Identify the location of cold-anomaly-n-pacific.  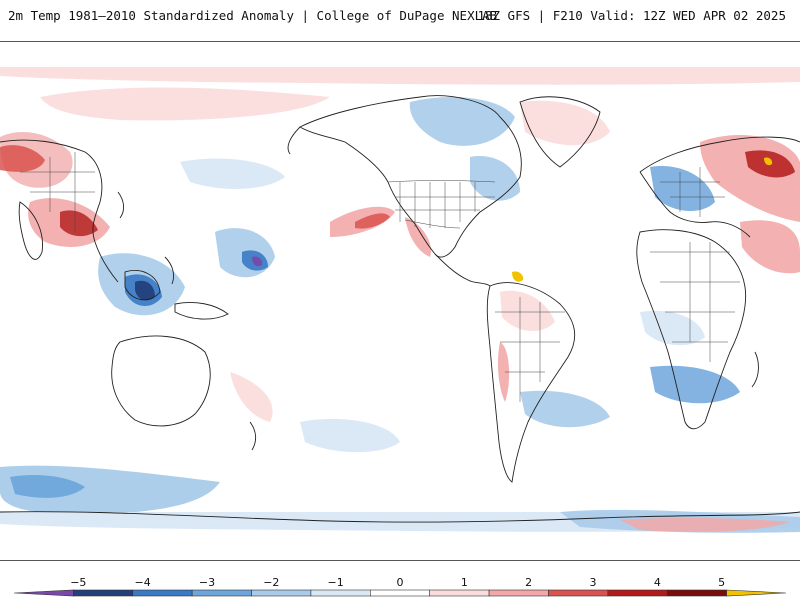
(232, 173).